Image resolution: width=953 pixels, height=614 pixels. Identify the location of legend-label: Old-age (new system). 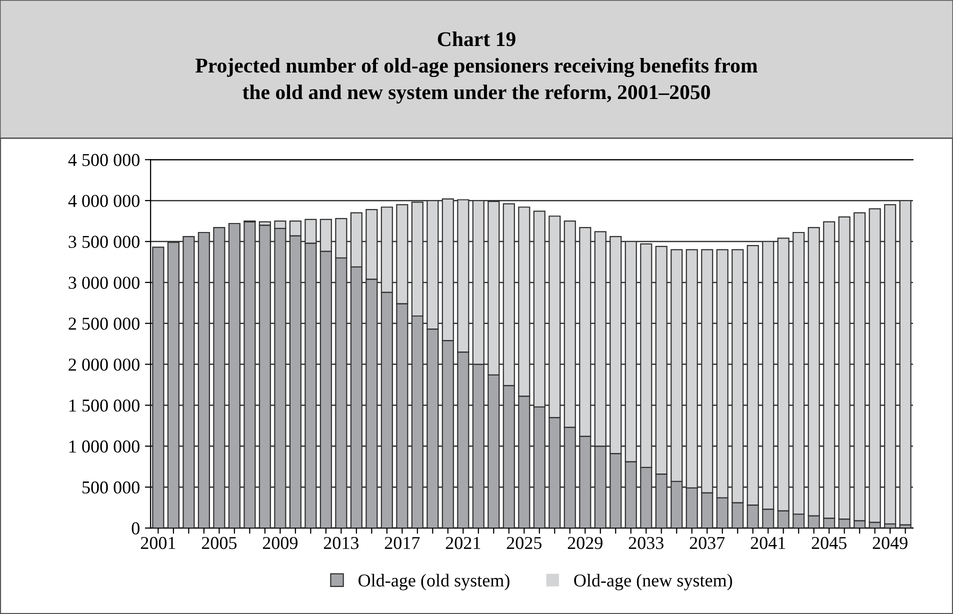
(653, 582).